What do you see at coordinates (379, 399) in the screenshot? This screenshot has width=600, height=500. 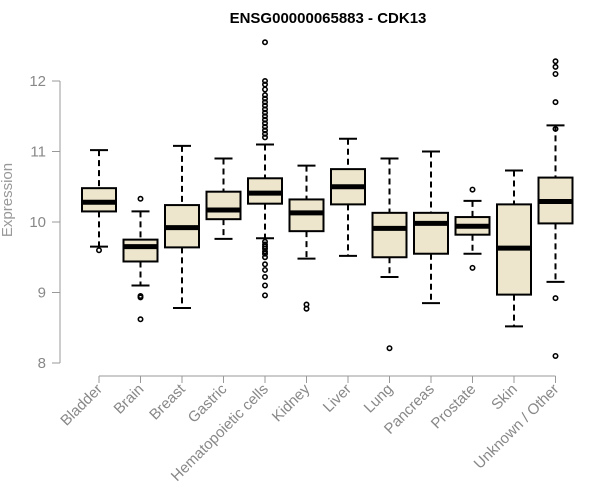 I see `x-tick-label: Lung` at bounding box center [379, 399].